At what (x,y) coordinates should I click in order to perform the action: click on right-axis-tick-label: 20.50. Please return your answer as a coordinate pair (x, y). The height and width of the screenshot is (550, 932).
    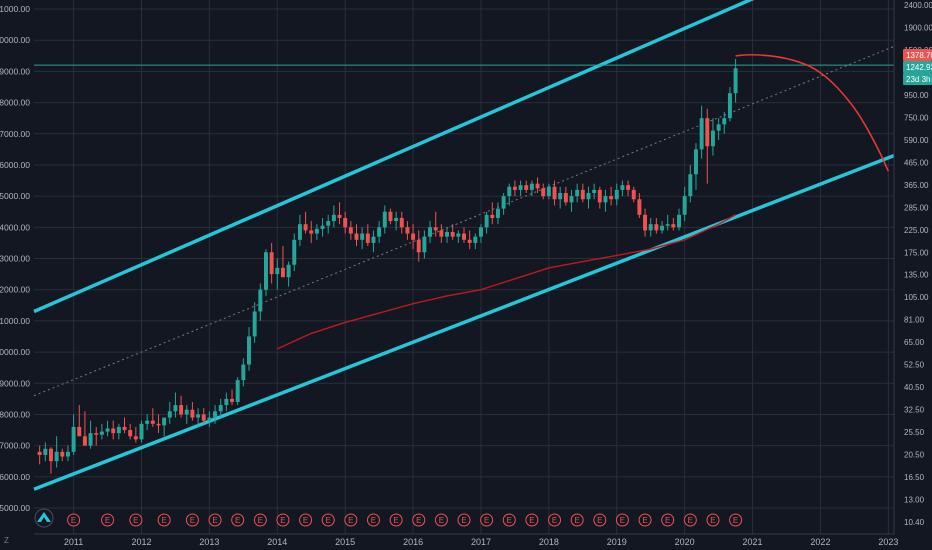
    Looking at the image, I should click on (914, 455).